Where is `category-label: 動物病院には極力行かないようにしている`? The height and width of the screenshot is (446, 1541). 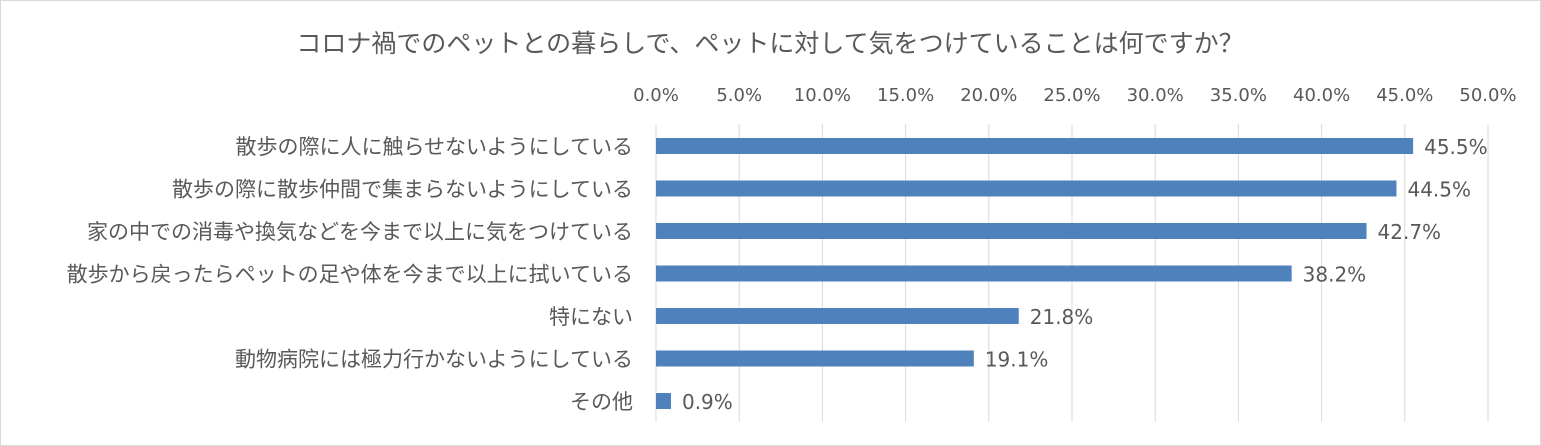 category-label: 動物病院には極力行かないようにしている is located at coordinates (434, 360).